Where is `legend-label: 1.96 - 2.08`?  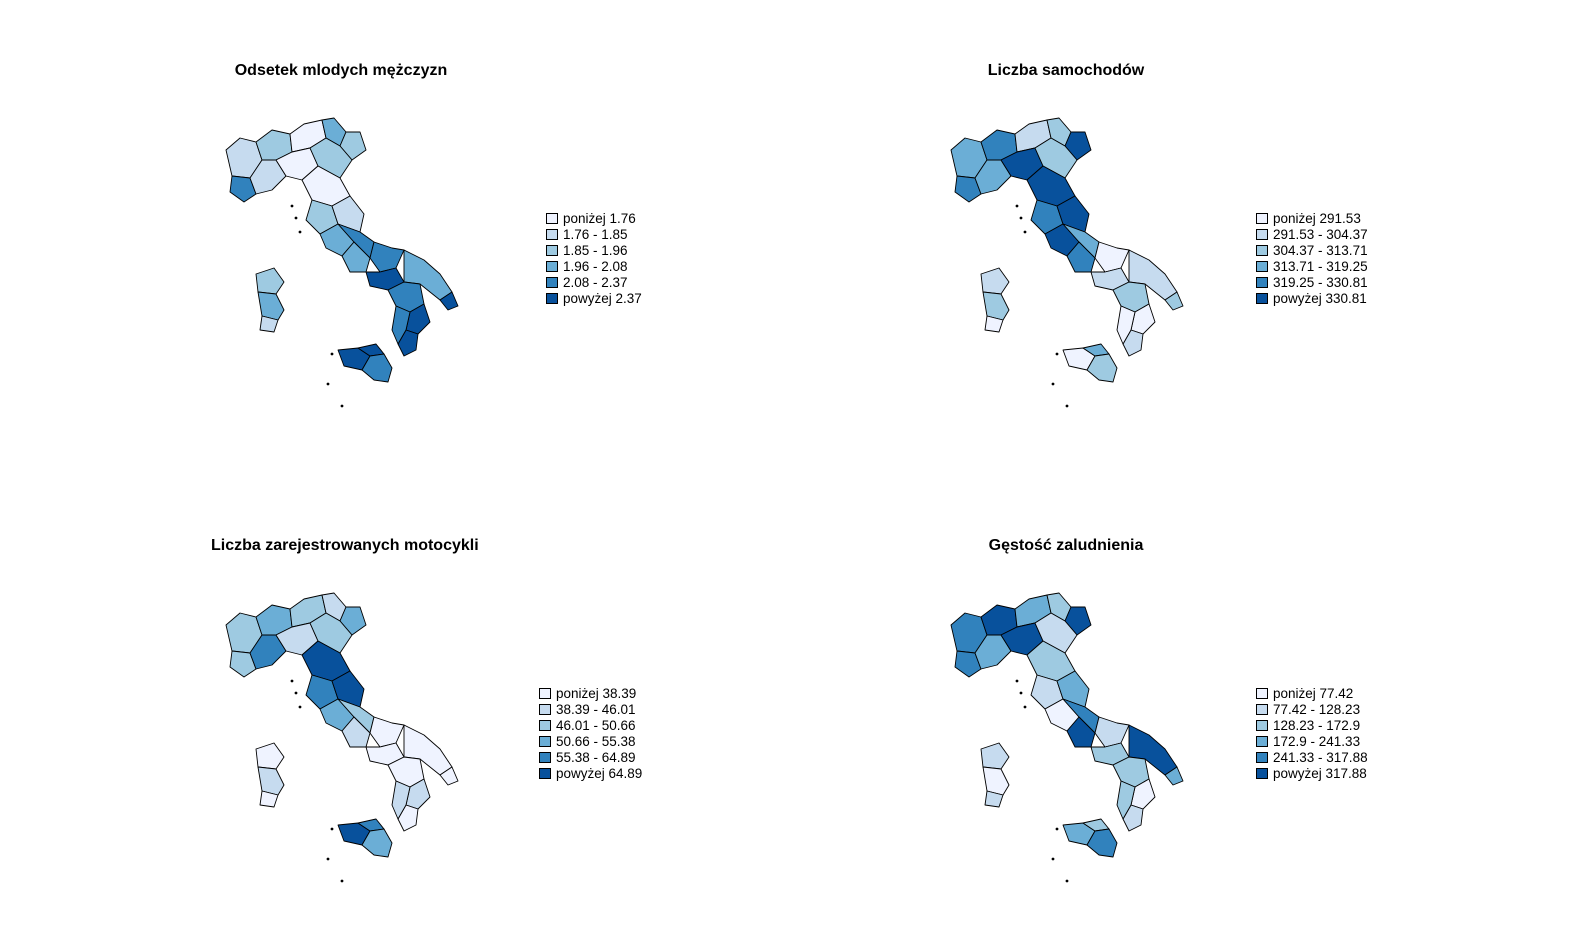
legend-label: 1.96 - 2.08 is located at coordinates (595, 266).